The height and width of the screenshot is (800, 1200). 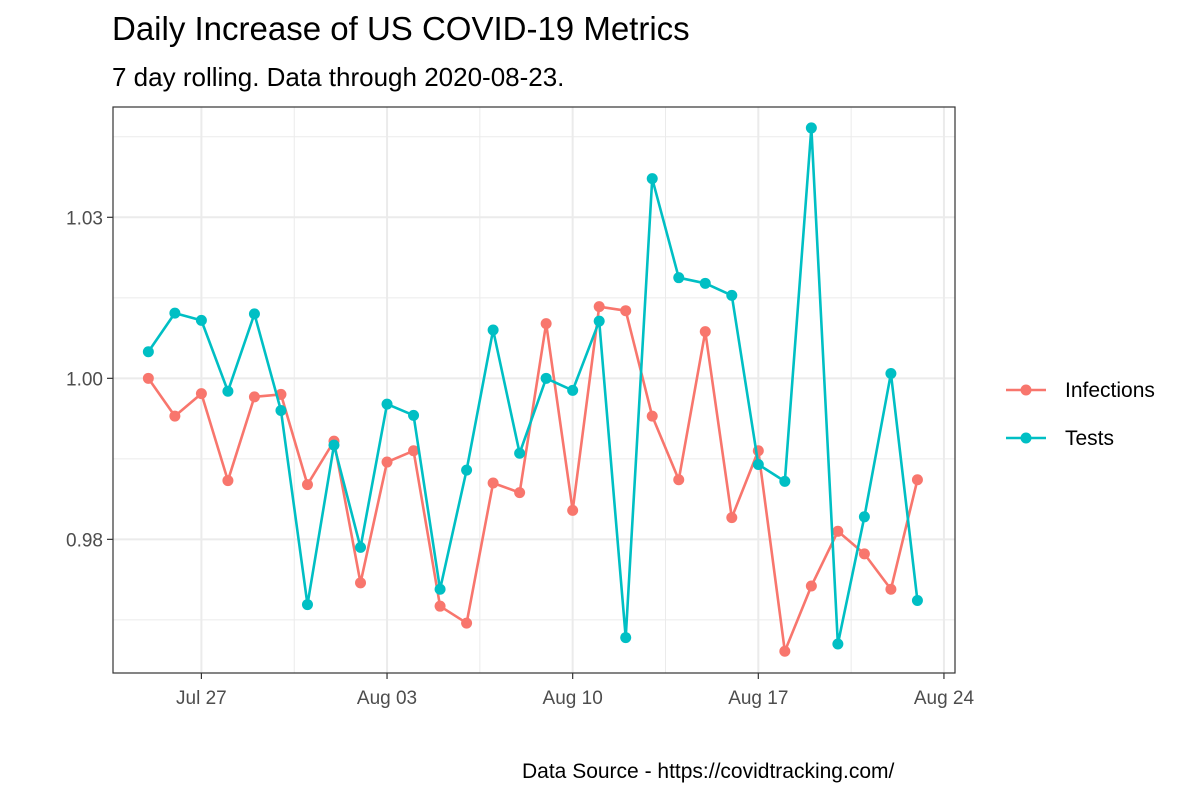 What do you see at coordinates (573, 698) in the screenshot?
I see `x-tick-label: Aug 10` at bounding box center [573, 698].